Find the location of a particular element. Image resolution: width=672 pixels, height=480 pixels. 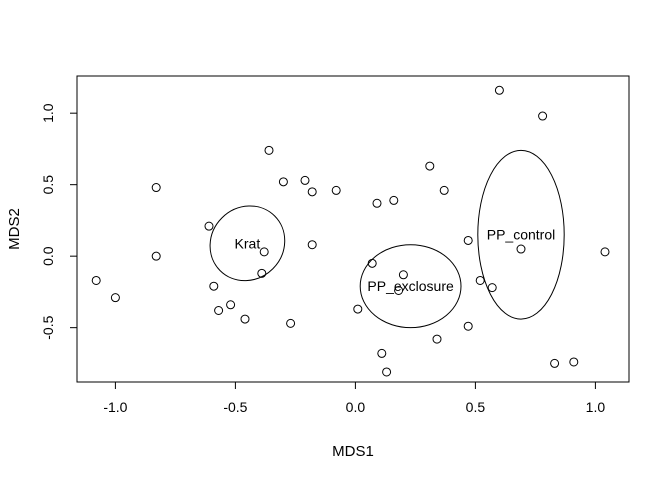

x-tick-label: 0.5 is located at coordinates (476, 407).